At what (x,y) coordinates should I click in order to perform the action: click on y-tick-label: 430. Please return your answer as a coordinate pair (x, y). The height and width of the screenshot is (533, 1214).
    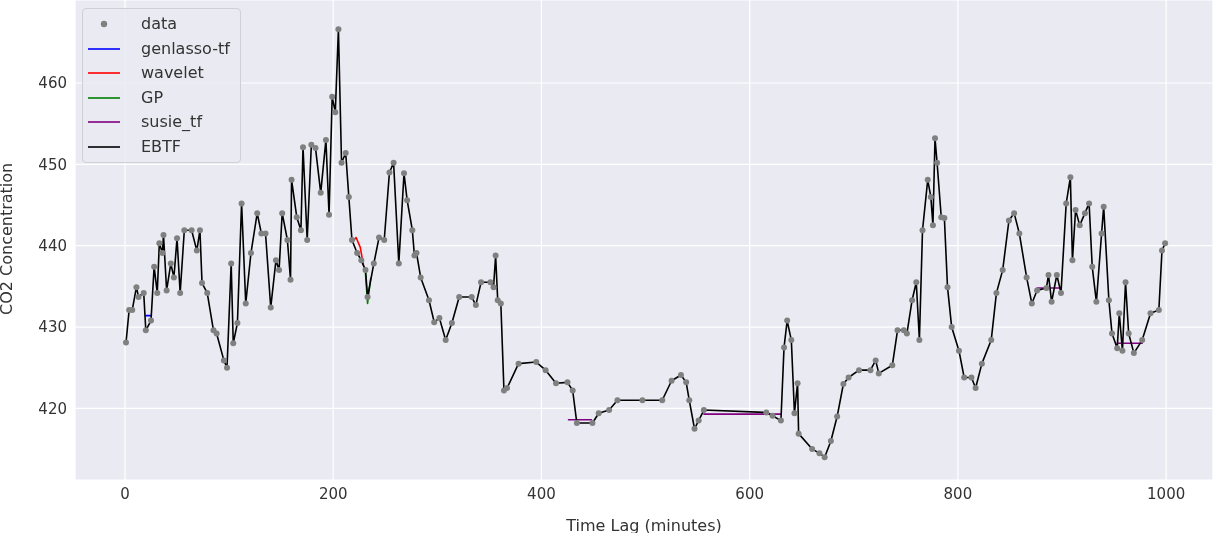
    Looking at the image, I should click on (52, 327).